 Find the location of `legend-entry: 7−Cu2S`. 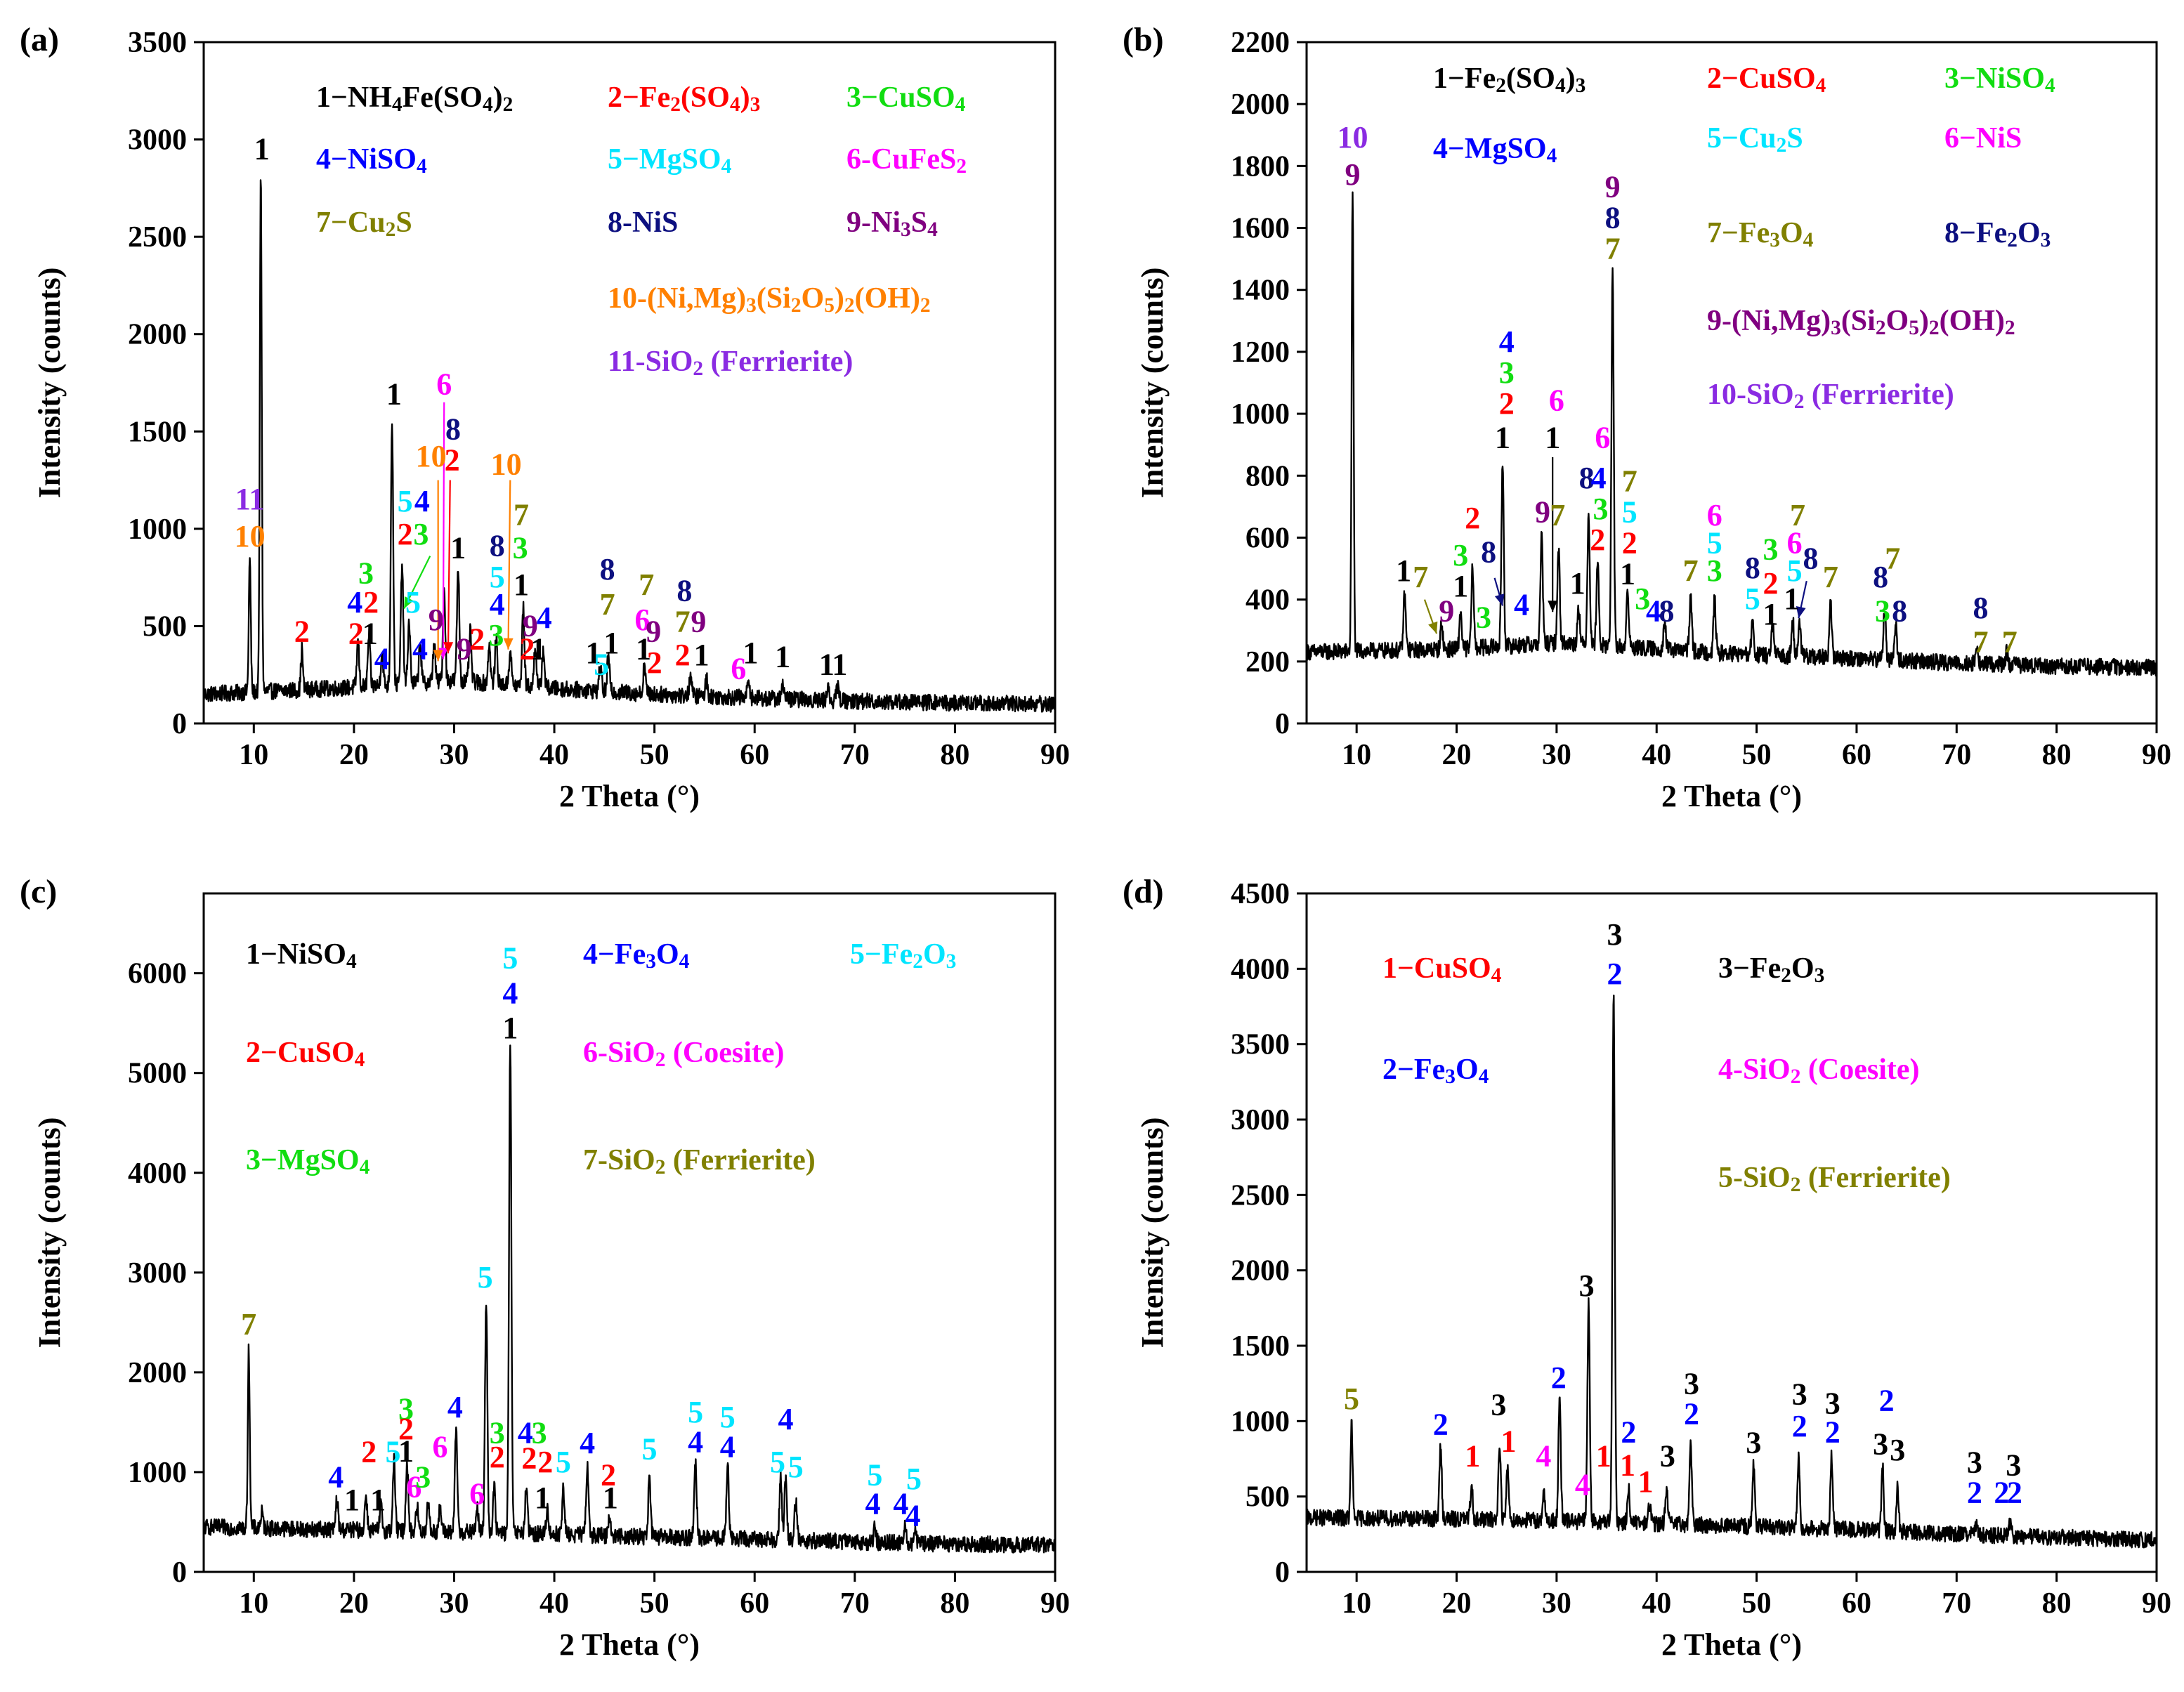

legend-entry: 7−Cu2S is located at coordinates (364, 223).